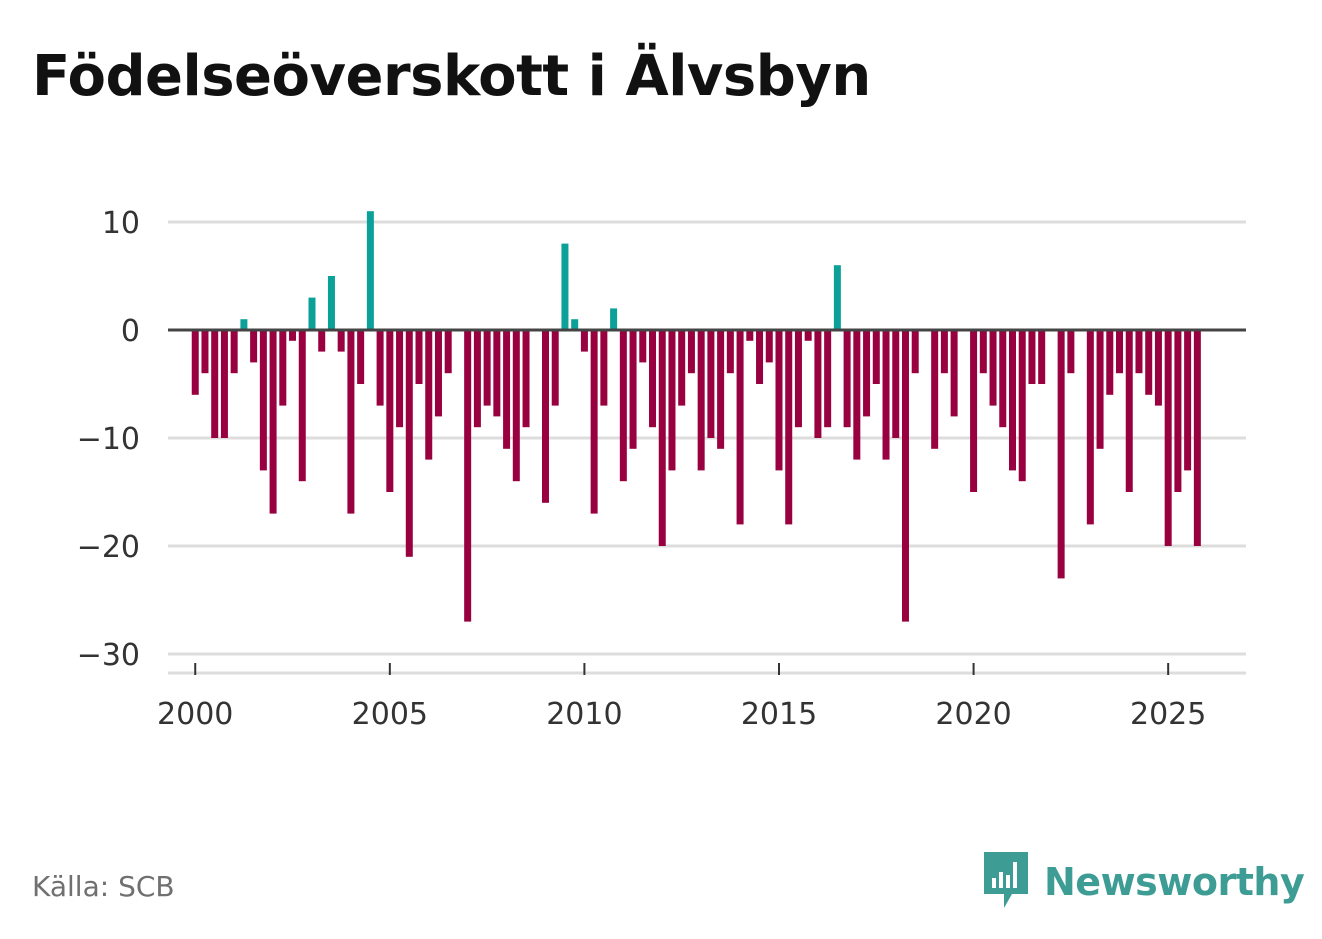 This screenshot has height=939, width=1322. Describe the element at coordinates (1168, 714) in the screenshot. I see `x-tick-label: 2025` at that location.